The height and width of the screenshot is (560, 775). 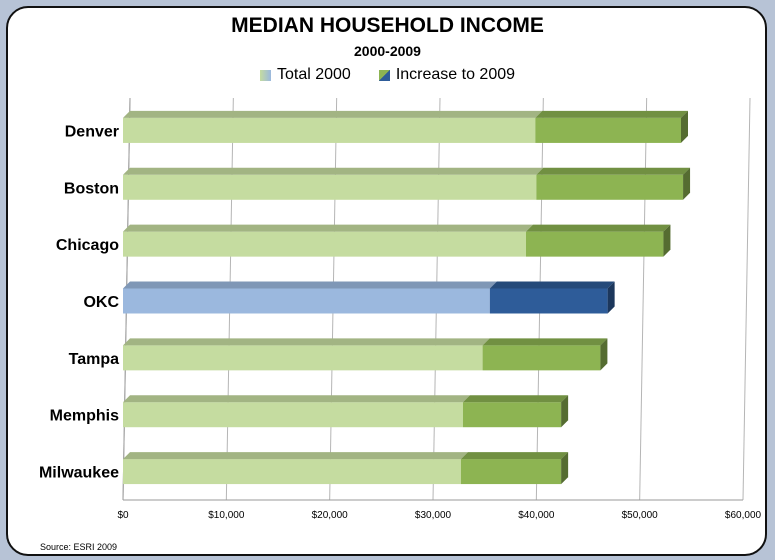 I want to click on category-label: OKC, so click(x=101, y=302).